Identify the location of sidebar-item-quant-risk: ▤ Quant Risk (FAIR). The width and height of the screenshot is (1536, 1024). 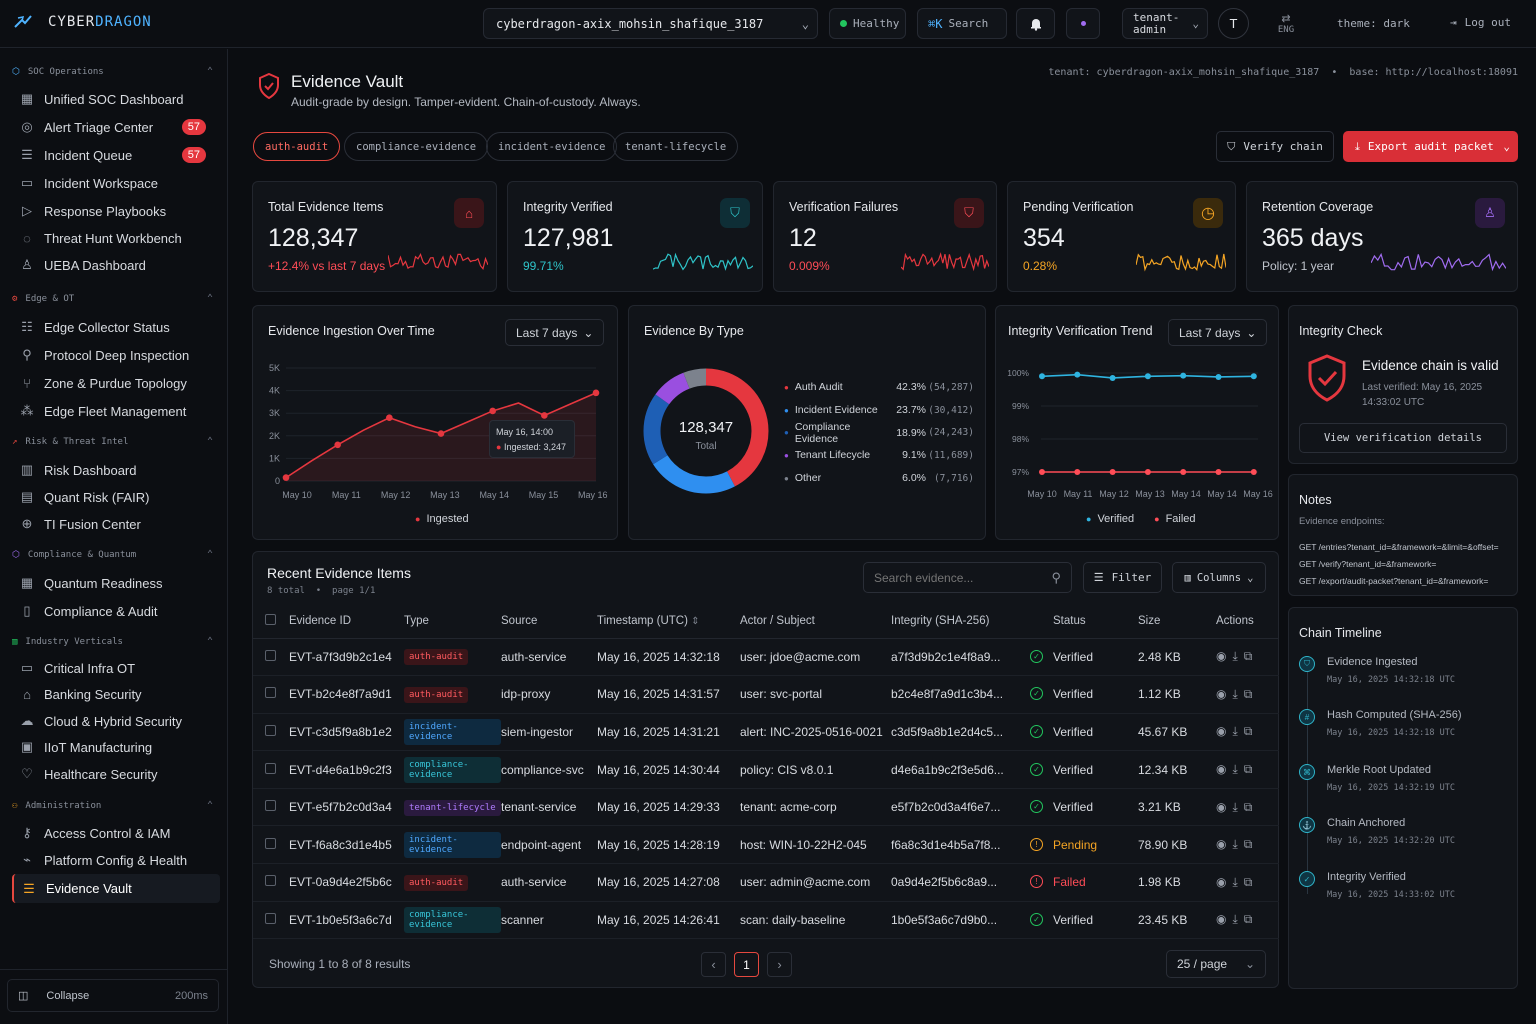
(116, 497).